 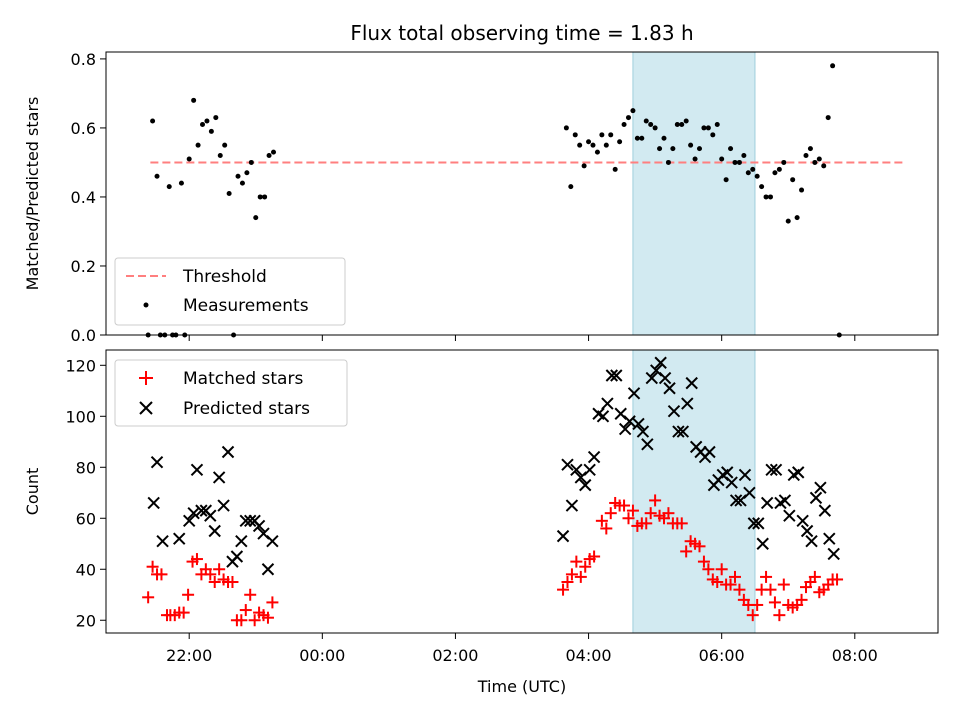 What do you see at coordinates (246, 306) in the screenshot?
I see `legend-measurements-label: Measurements` at bounding box center [246, 306].